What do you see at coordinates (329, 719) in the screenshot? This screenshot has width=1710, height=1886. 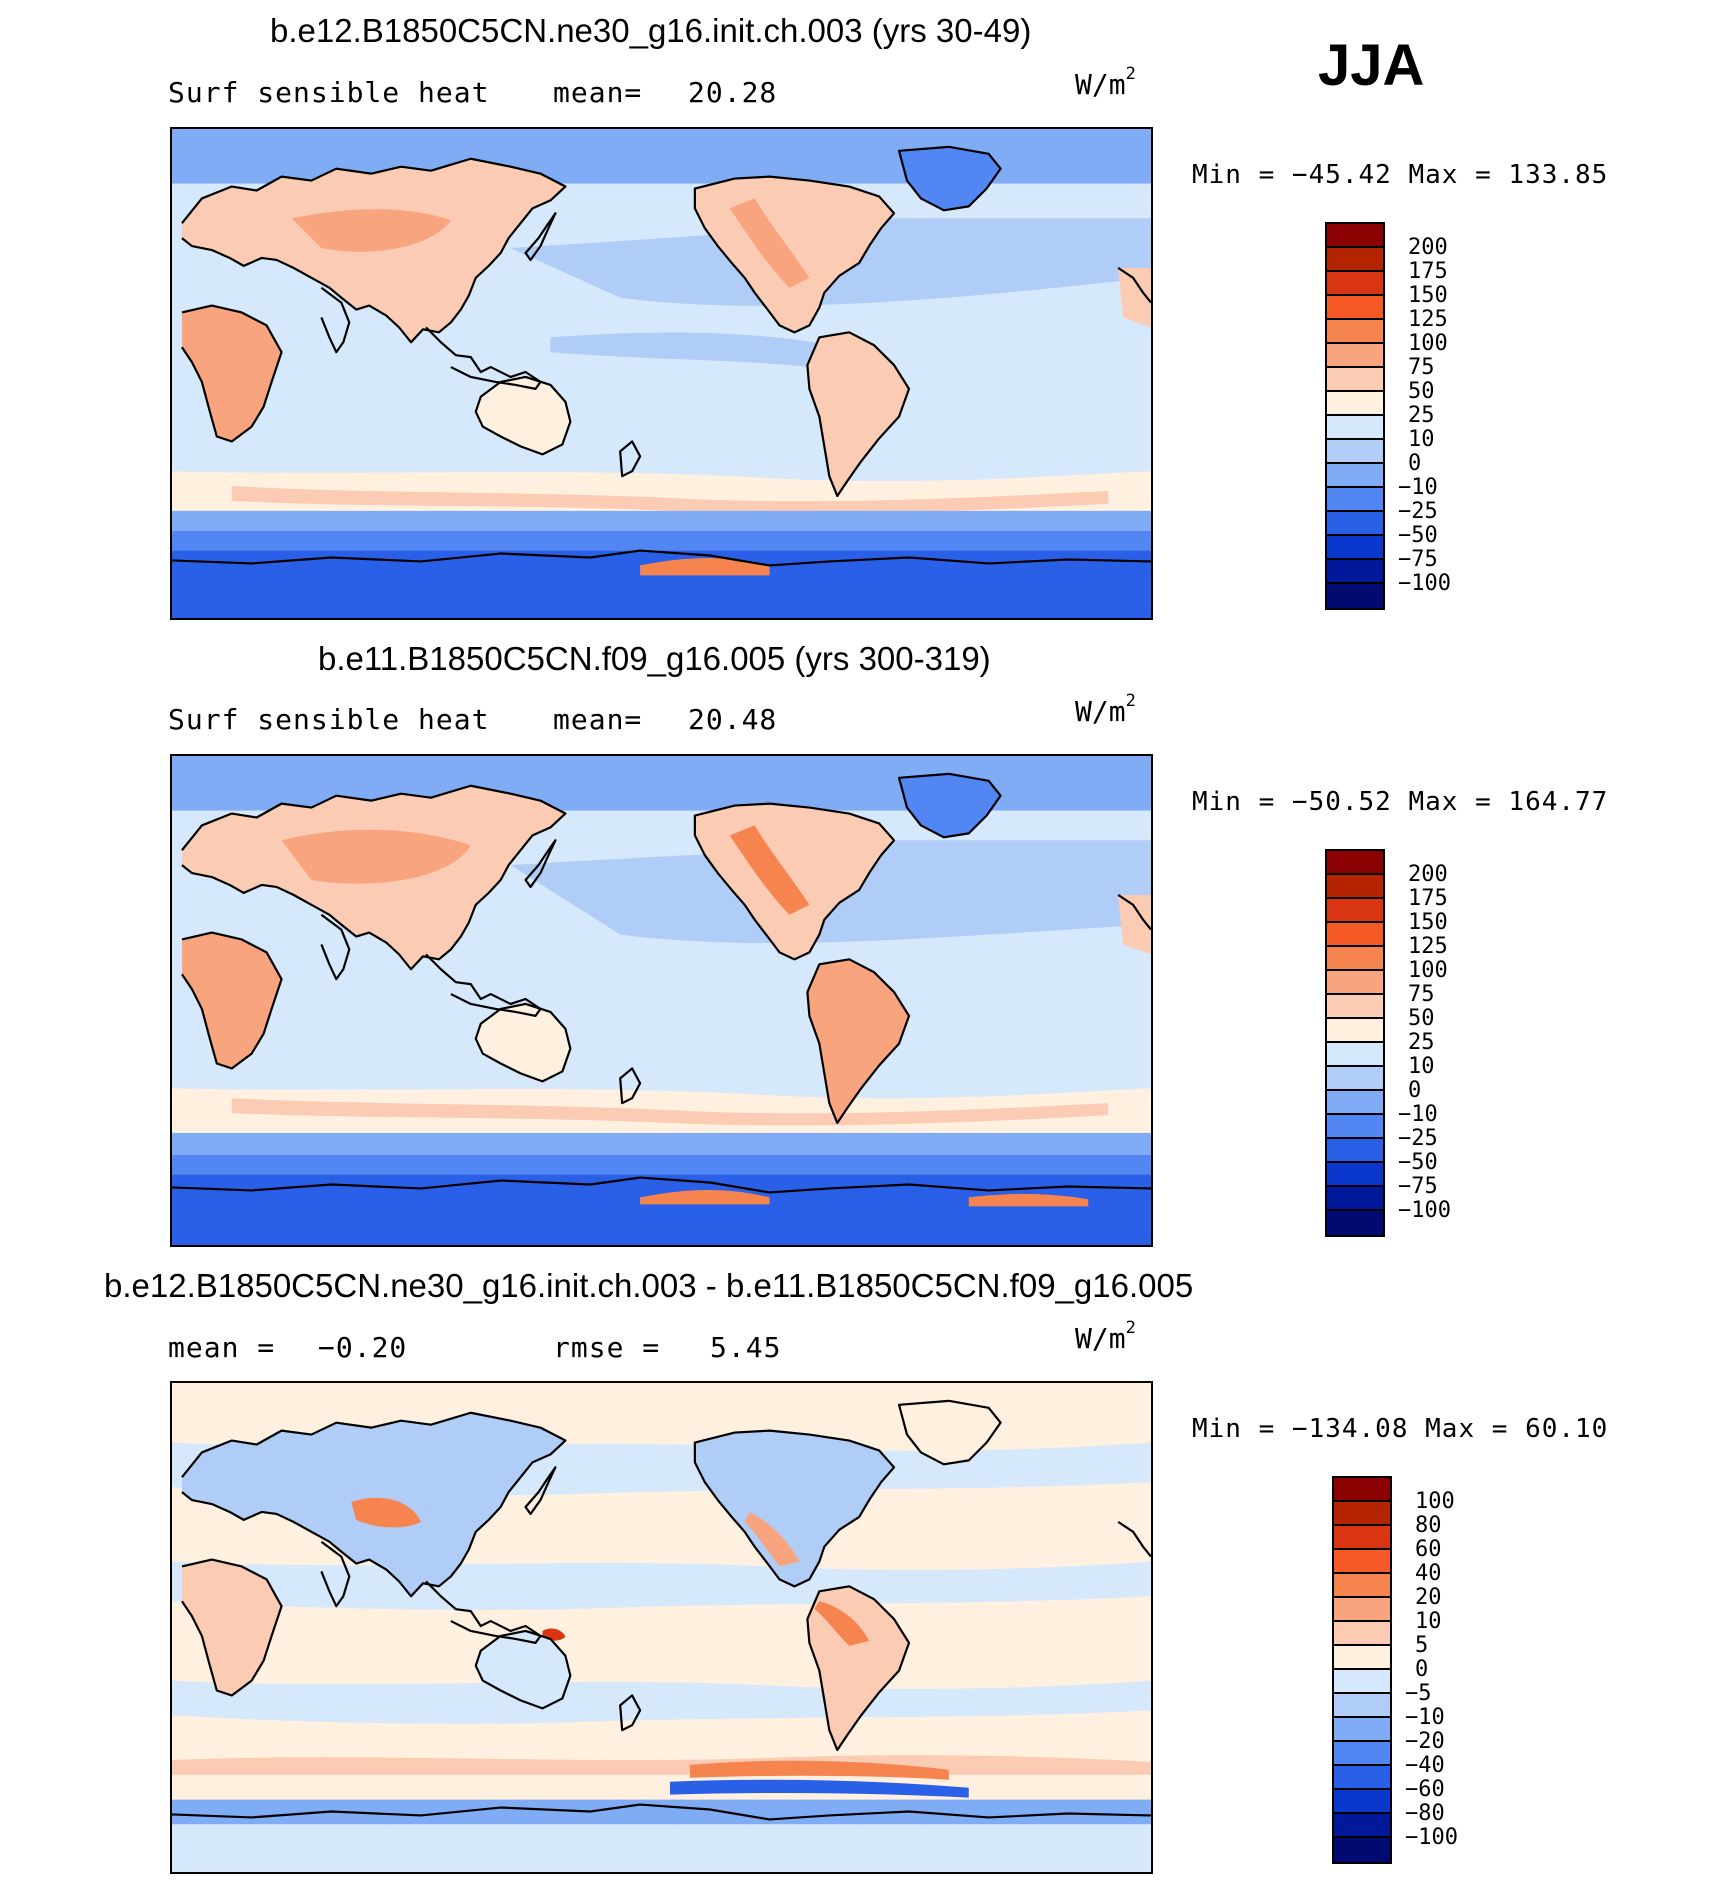 I see `panel2-variable-label: Surf sensible heat` at bounding box center [329, 719].